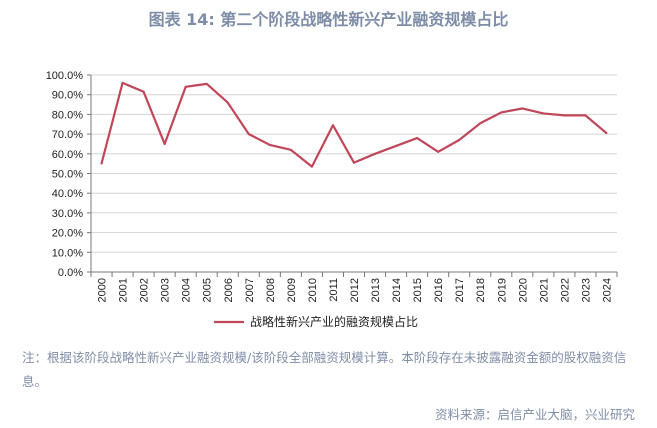 This screenshot has width=657, height=428. What do you see at coordinates (67, 155) in the screenshot?
I see `y-tick-label: 60.0%` at bounding box center [67, 155].